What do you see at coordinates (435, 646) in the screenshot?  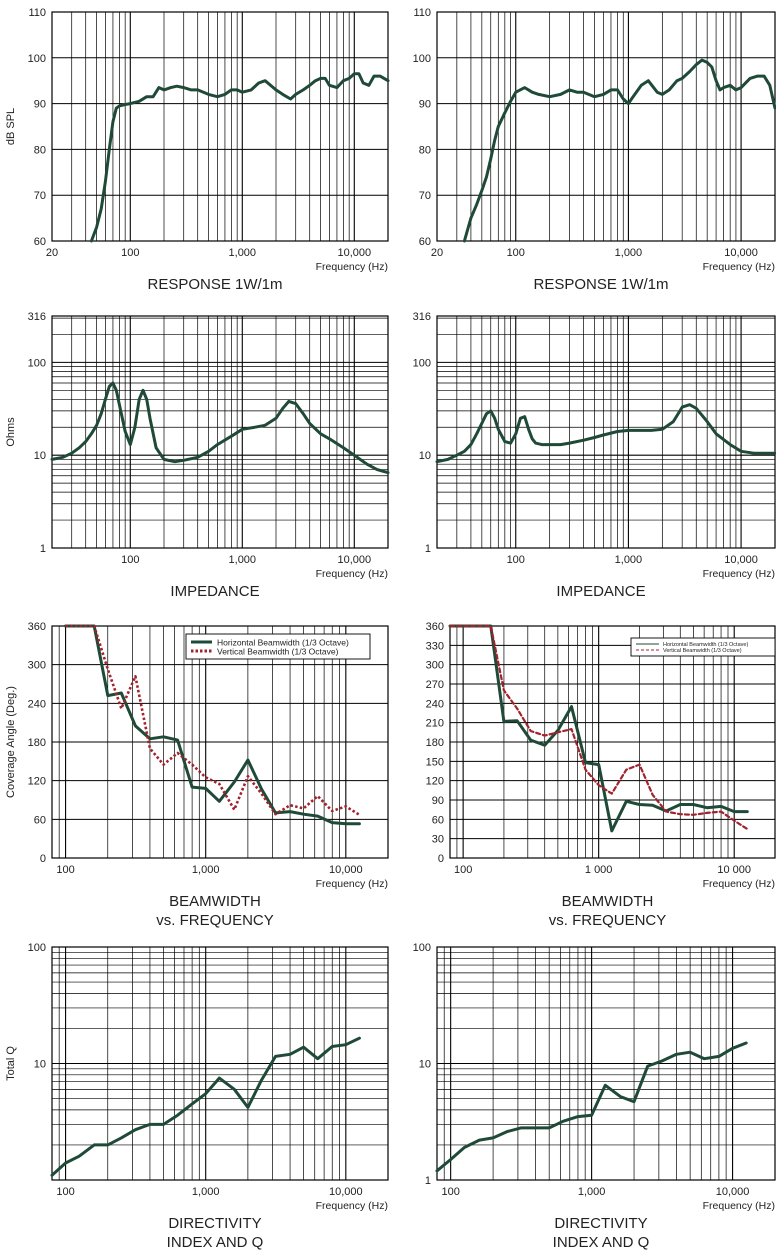 I see `y-tick-label: 330` at bounding box center [435, 646].